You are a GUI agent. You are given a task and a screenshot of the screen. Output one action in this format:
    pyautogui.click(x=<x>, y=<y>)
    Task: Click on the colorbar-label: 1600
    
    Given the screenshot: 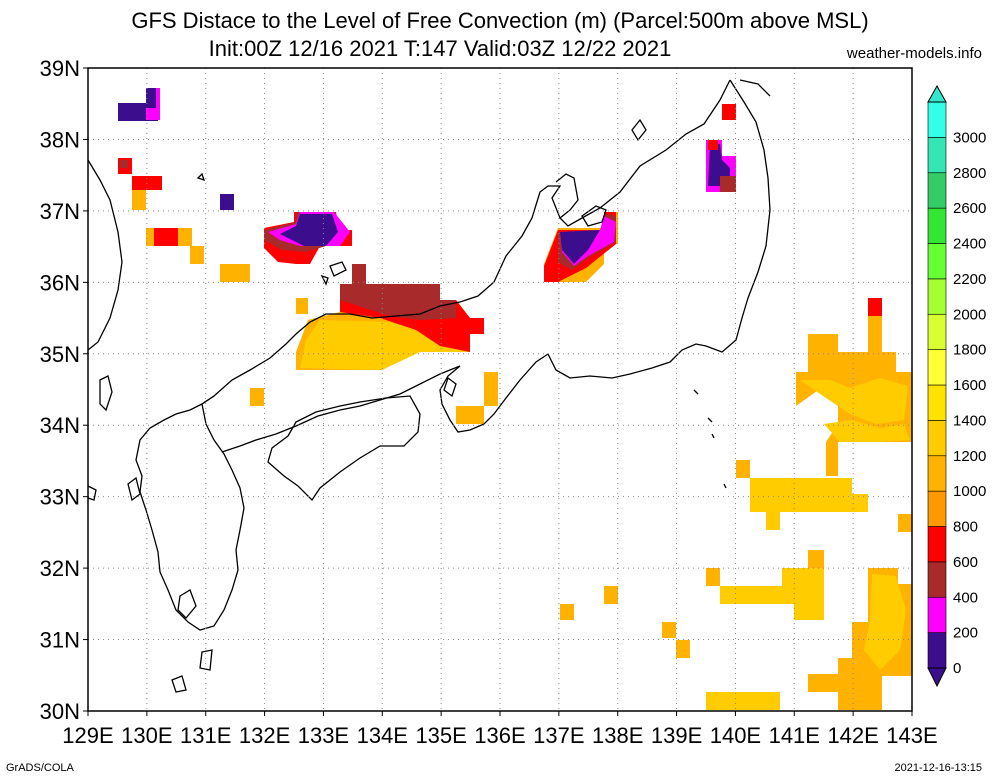 What is the action you would take?
    pyautogui.click(x=969, y=385)
    